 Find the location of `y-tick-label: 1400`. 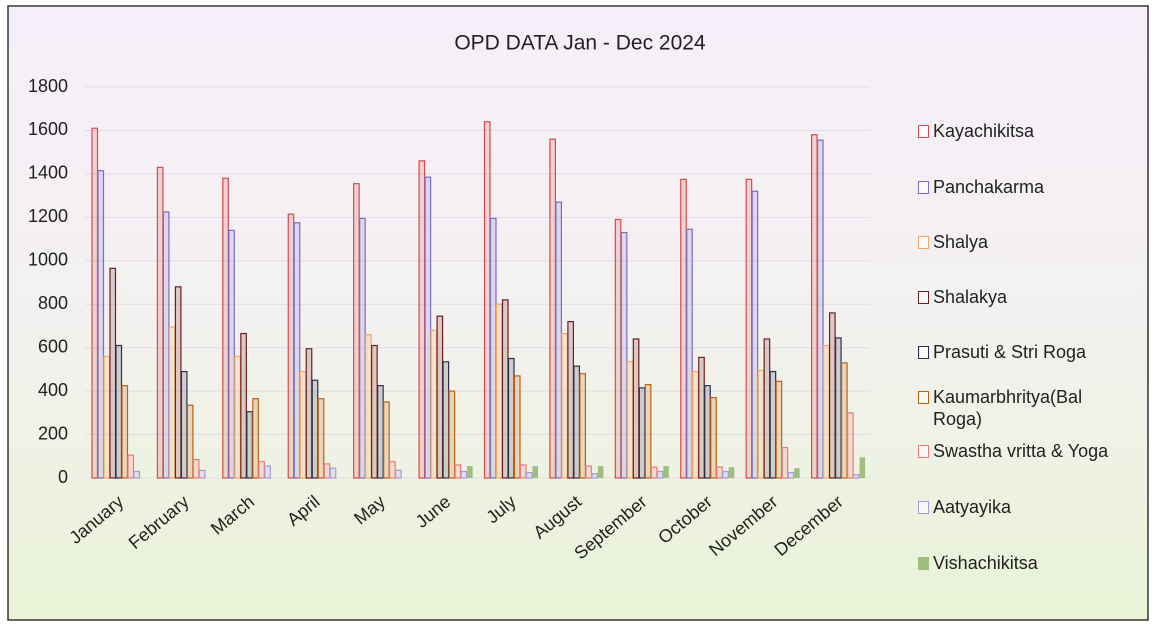

y-tick-label: 1400 is located at coordinates (48, 173).